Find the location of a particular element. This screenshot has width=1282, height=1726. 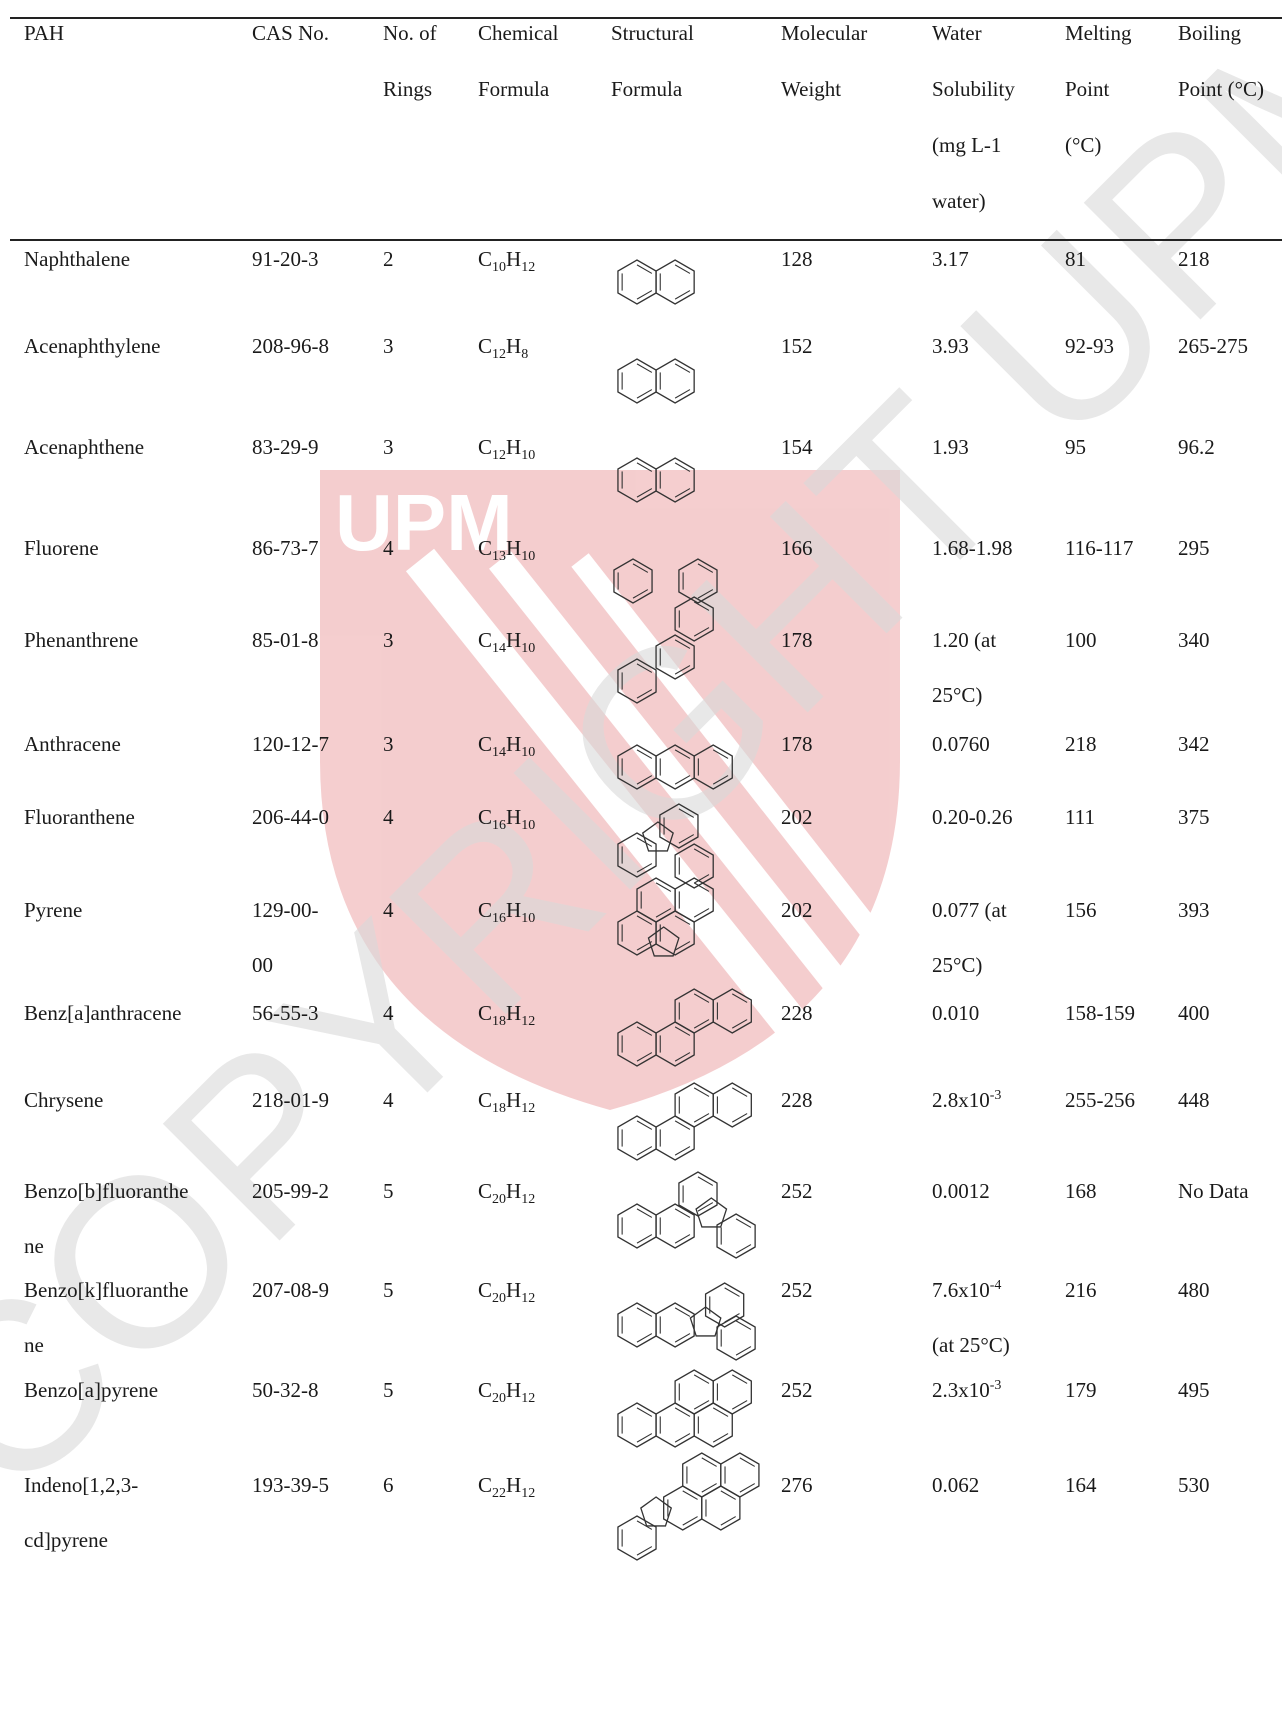

pah-name: Benzo[b]fluoranthe ne is located at coordinates (106, 1218).